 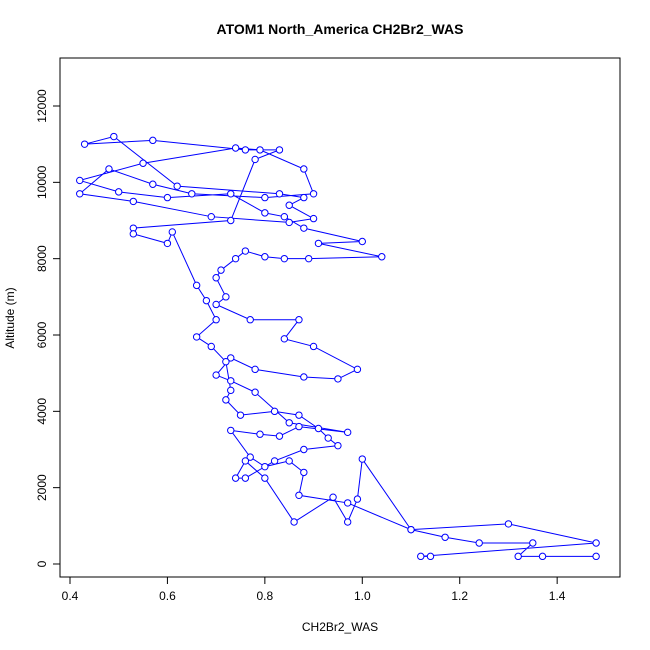 What do you see at coordinates (42, 487) in the screenshot?
I see `y-tick-label: 2000` at bounding box center [42, 487].